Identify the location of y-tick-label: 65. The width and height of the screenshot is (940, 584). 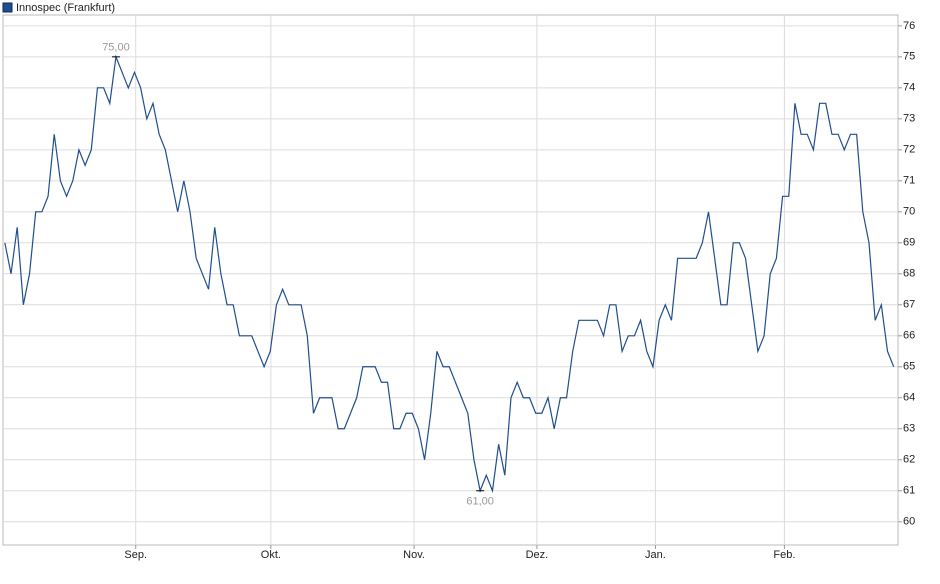
(909, 367).